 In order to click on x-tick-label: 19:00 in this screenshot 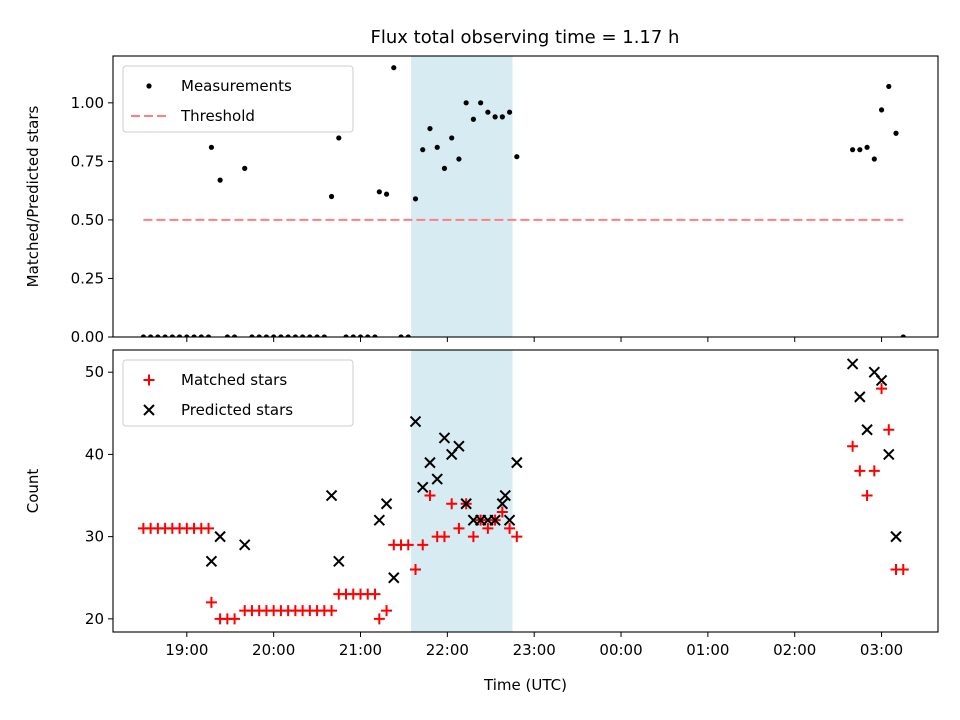, I will do `click(186, 650)`.